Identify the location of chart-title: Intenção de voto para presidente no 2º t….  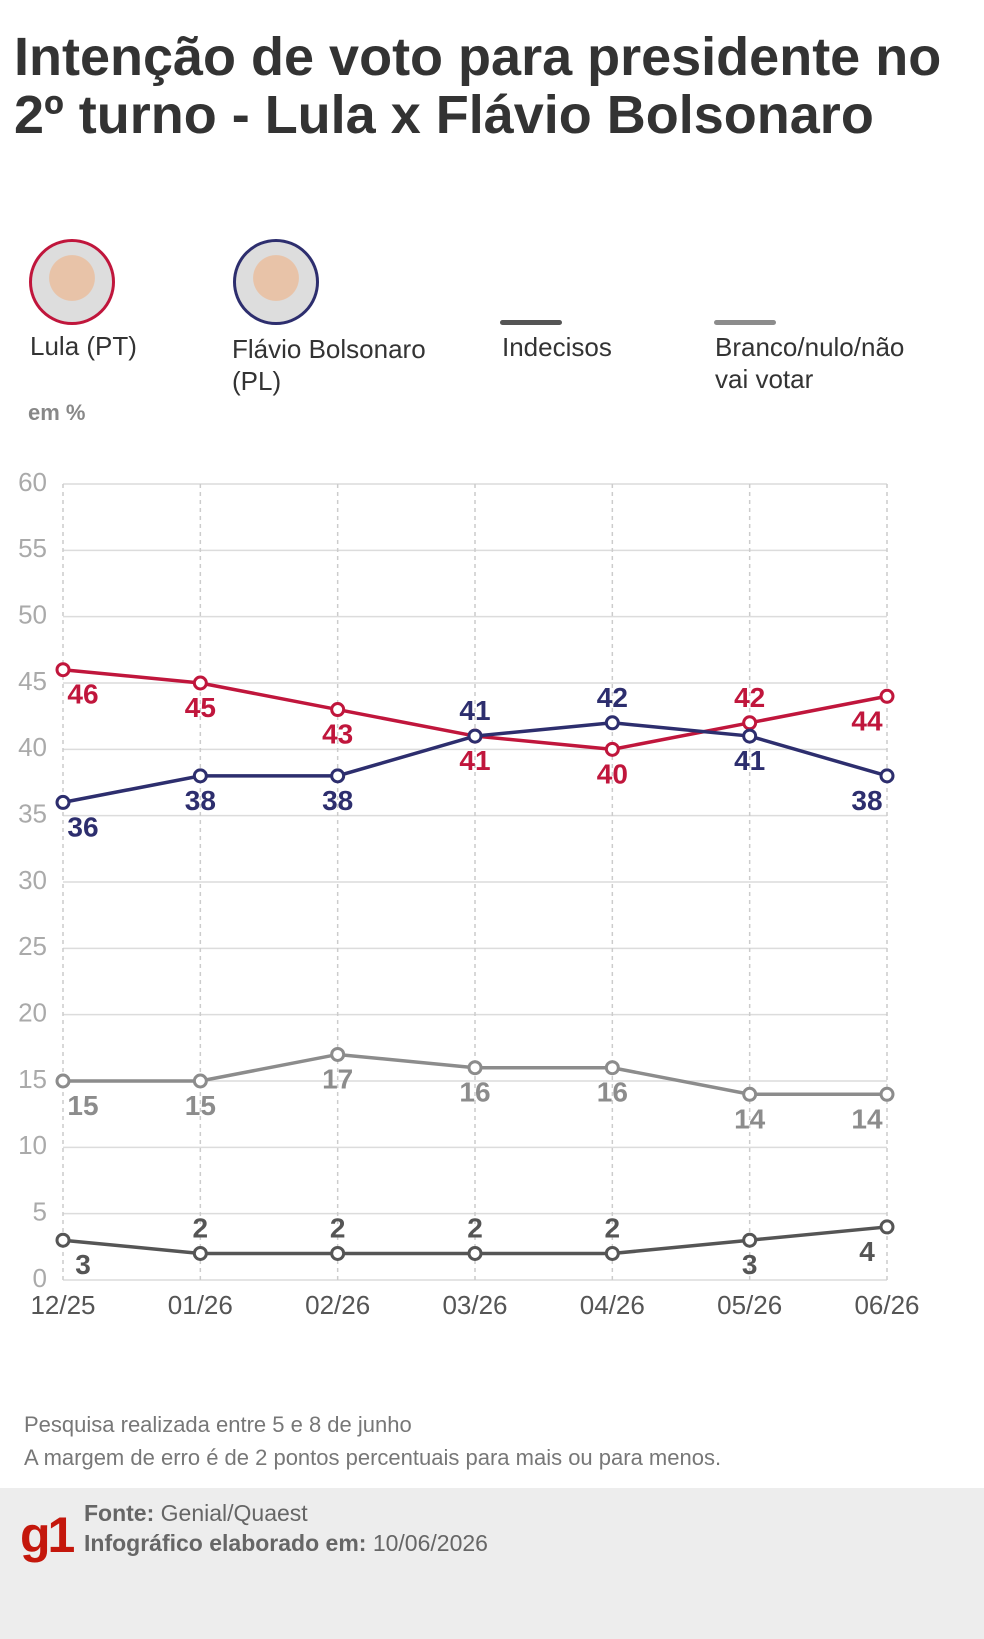
(478, 86).